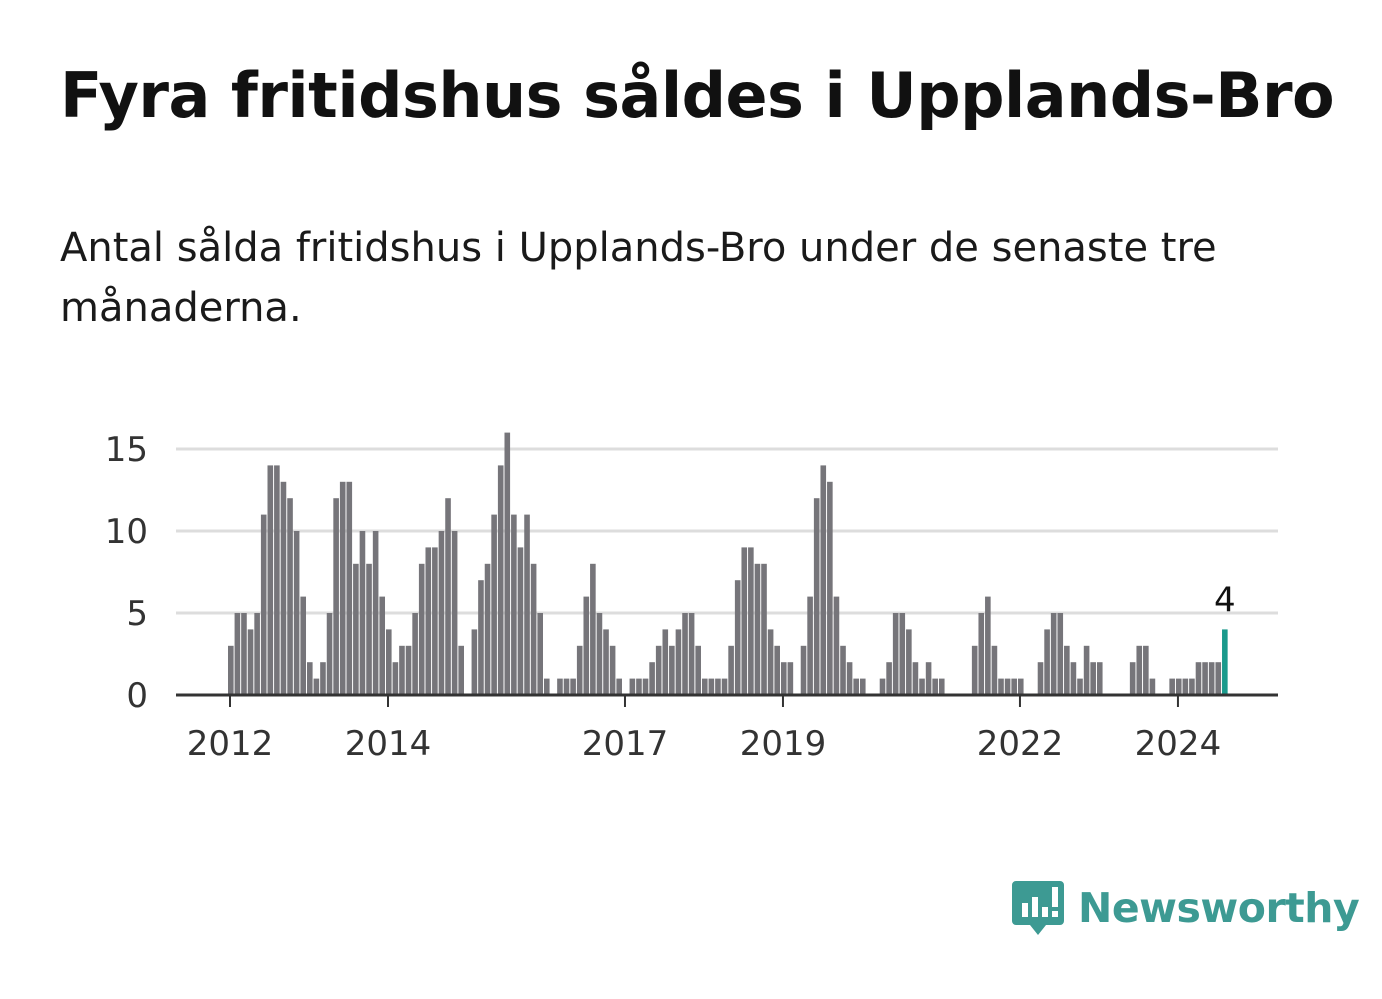  Describe the element at coordinates (137, 696) in the screenshot. I see `y-tick-label-0: 0` at that location.